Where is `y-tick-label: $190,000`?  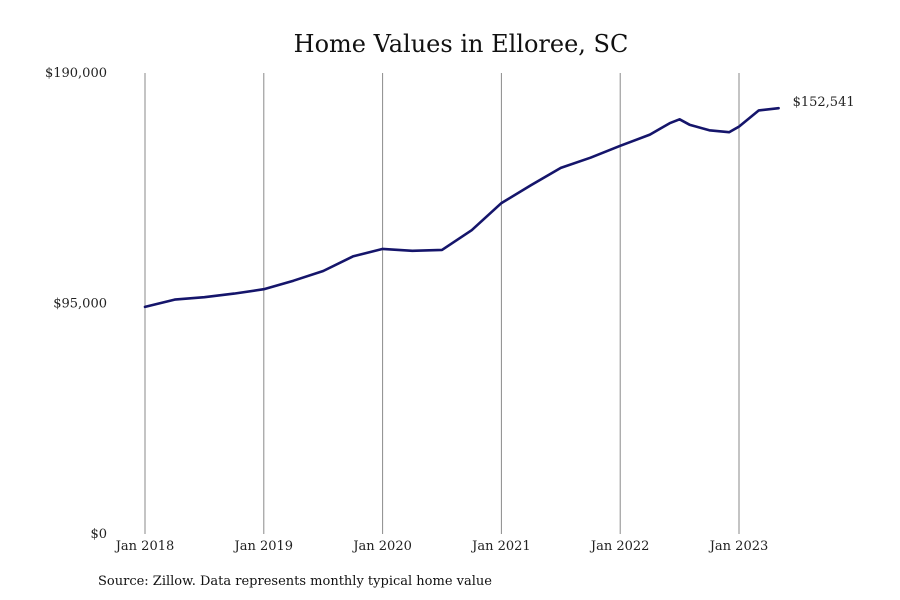 y-tick-label: $190,000 is located at coordinates (76, 73).